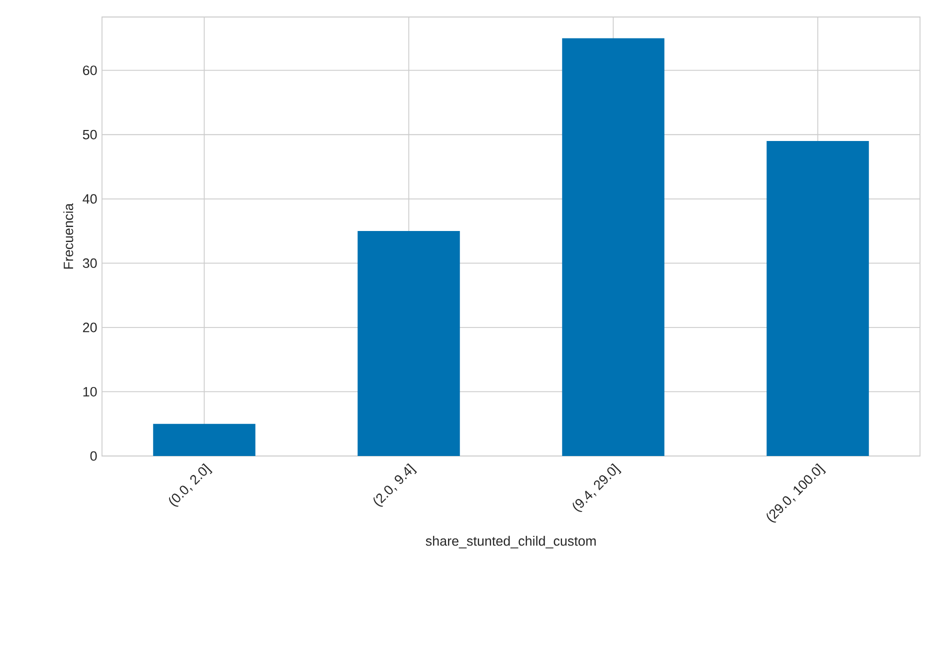 The image size is (940, 651). I want to click on y-tick-label: 40, so click(89, 199).